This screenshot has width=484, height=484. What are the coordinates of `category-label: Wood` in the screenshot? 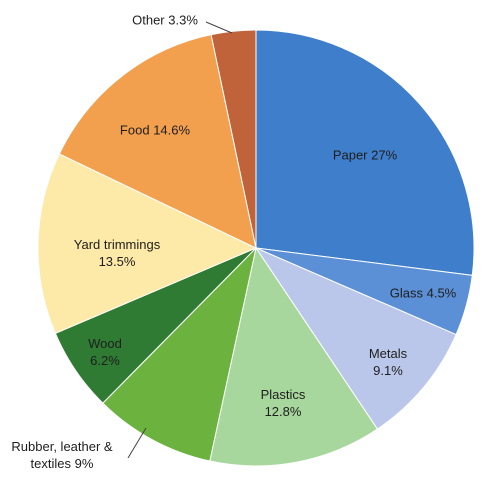 It's located at (105, 343).